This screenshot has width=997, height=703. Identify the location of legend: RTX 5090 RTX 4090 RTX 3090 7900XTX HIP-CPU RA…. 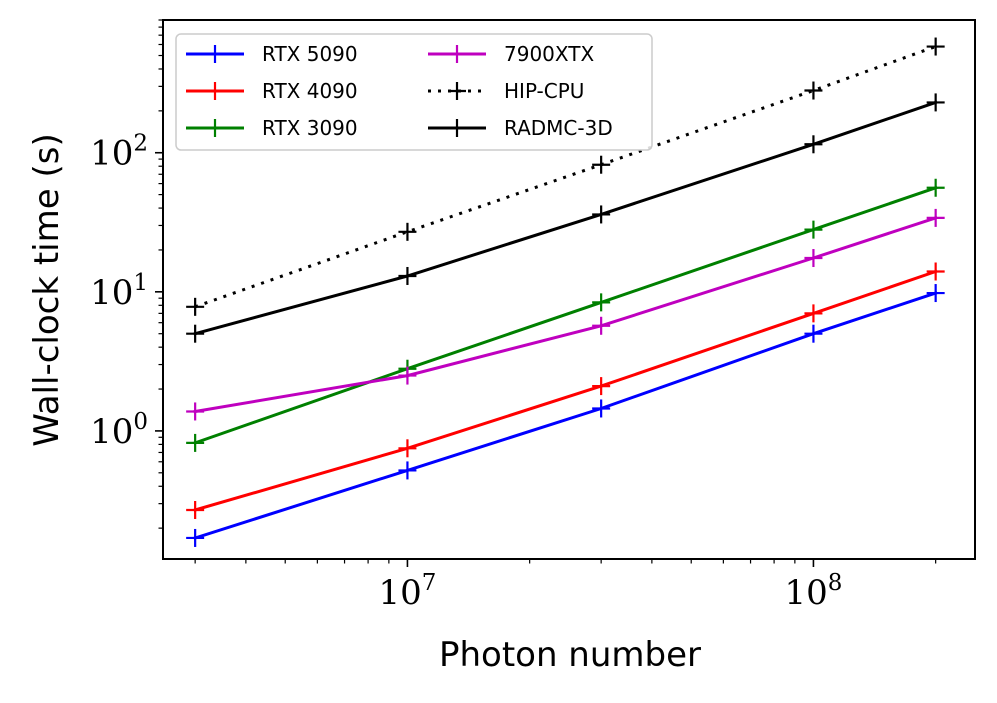
(414, 92).